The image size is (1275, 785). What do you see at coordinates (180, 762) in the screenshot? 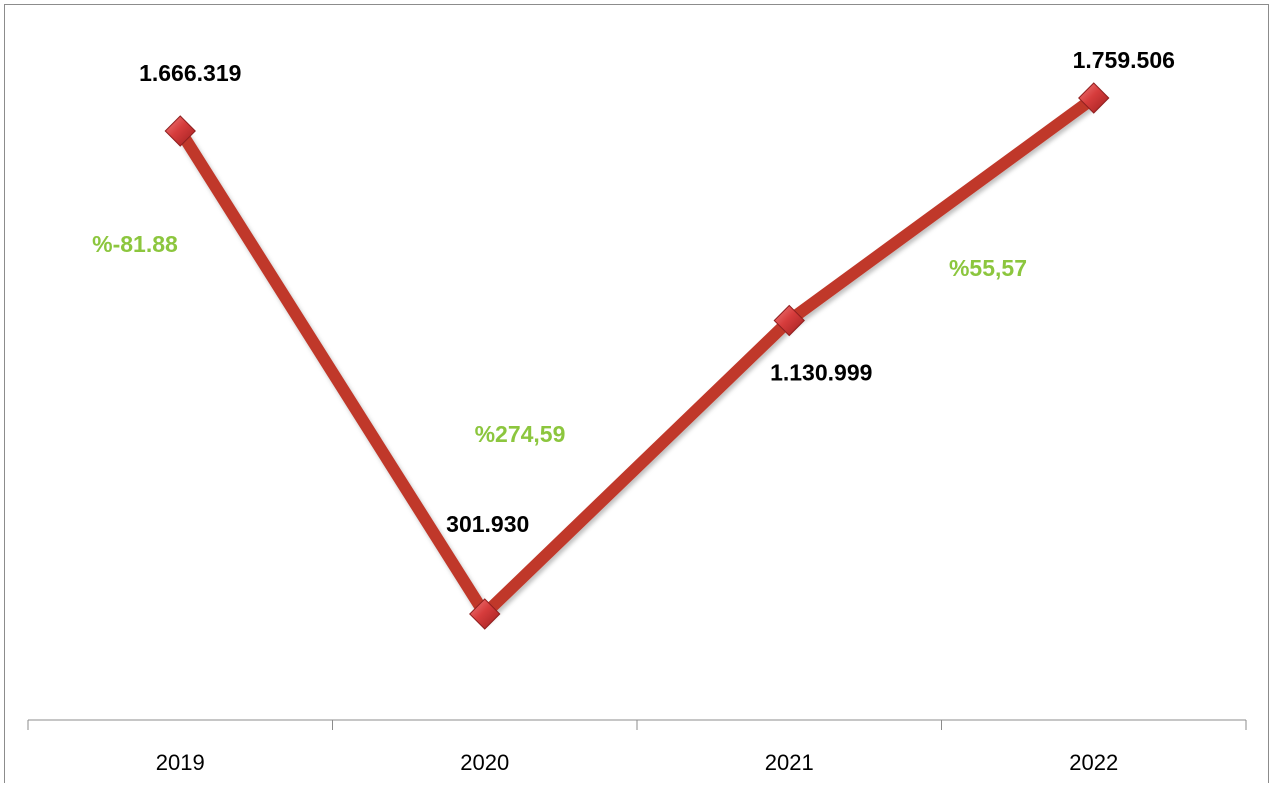
I see `x-tick-label-2019: 2019` at bounding box center [180, 762].